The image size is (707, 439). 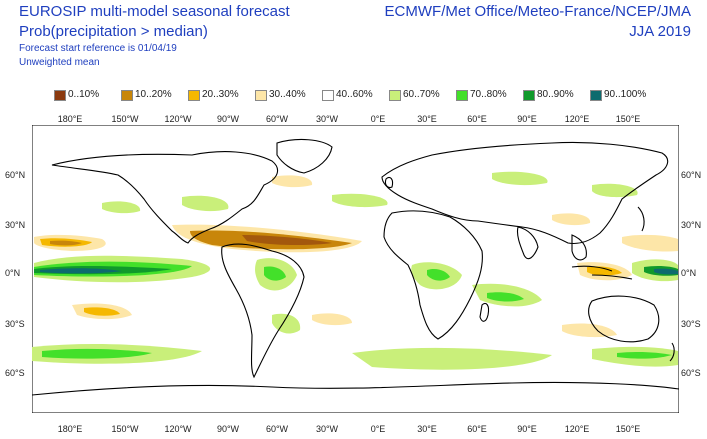 What do you see at coordinates (555, 94) in the screenshot?
I see `legend-label: 80..90%` at bounding box center [555, 94].